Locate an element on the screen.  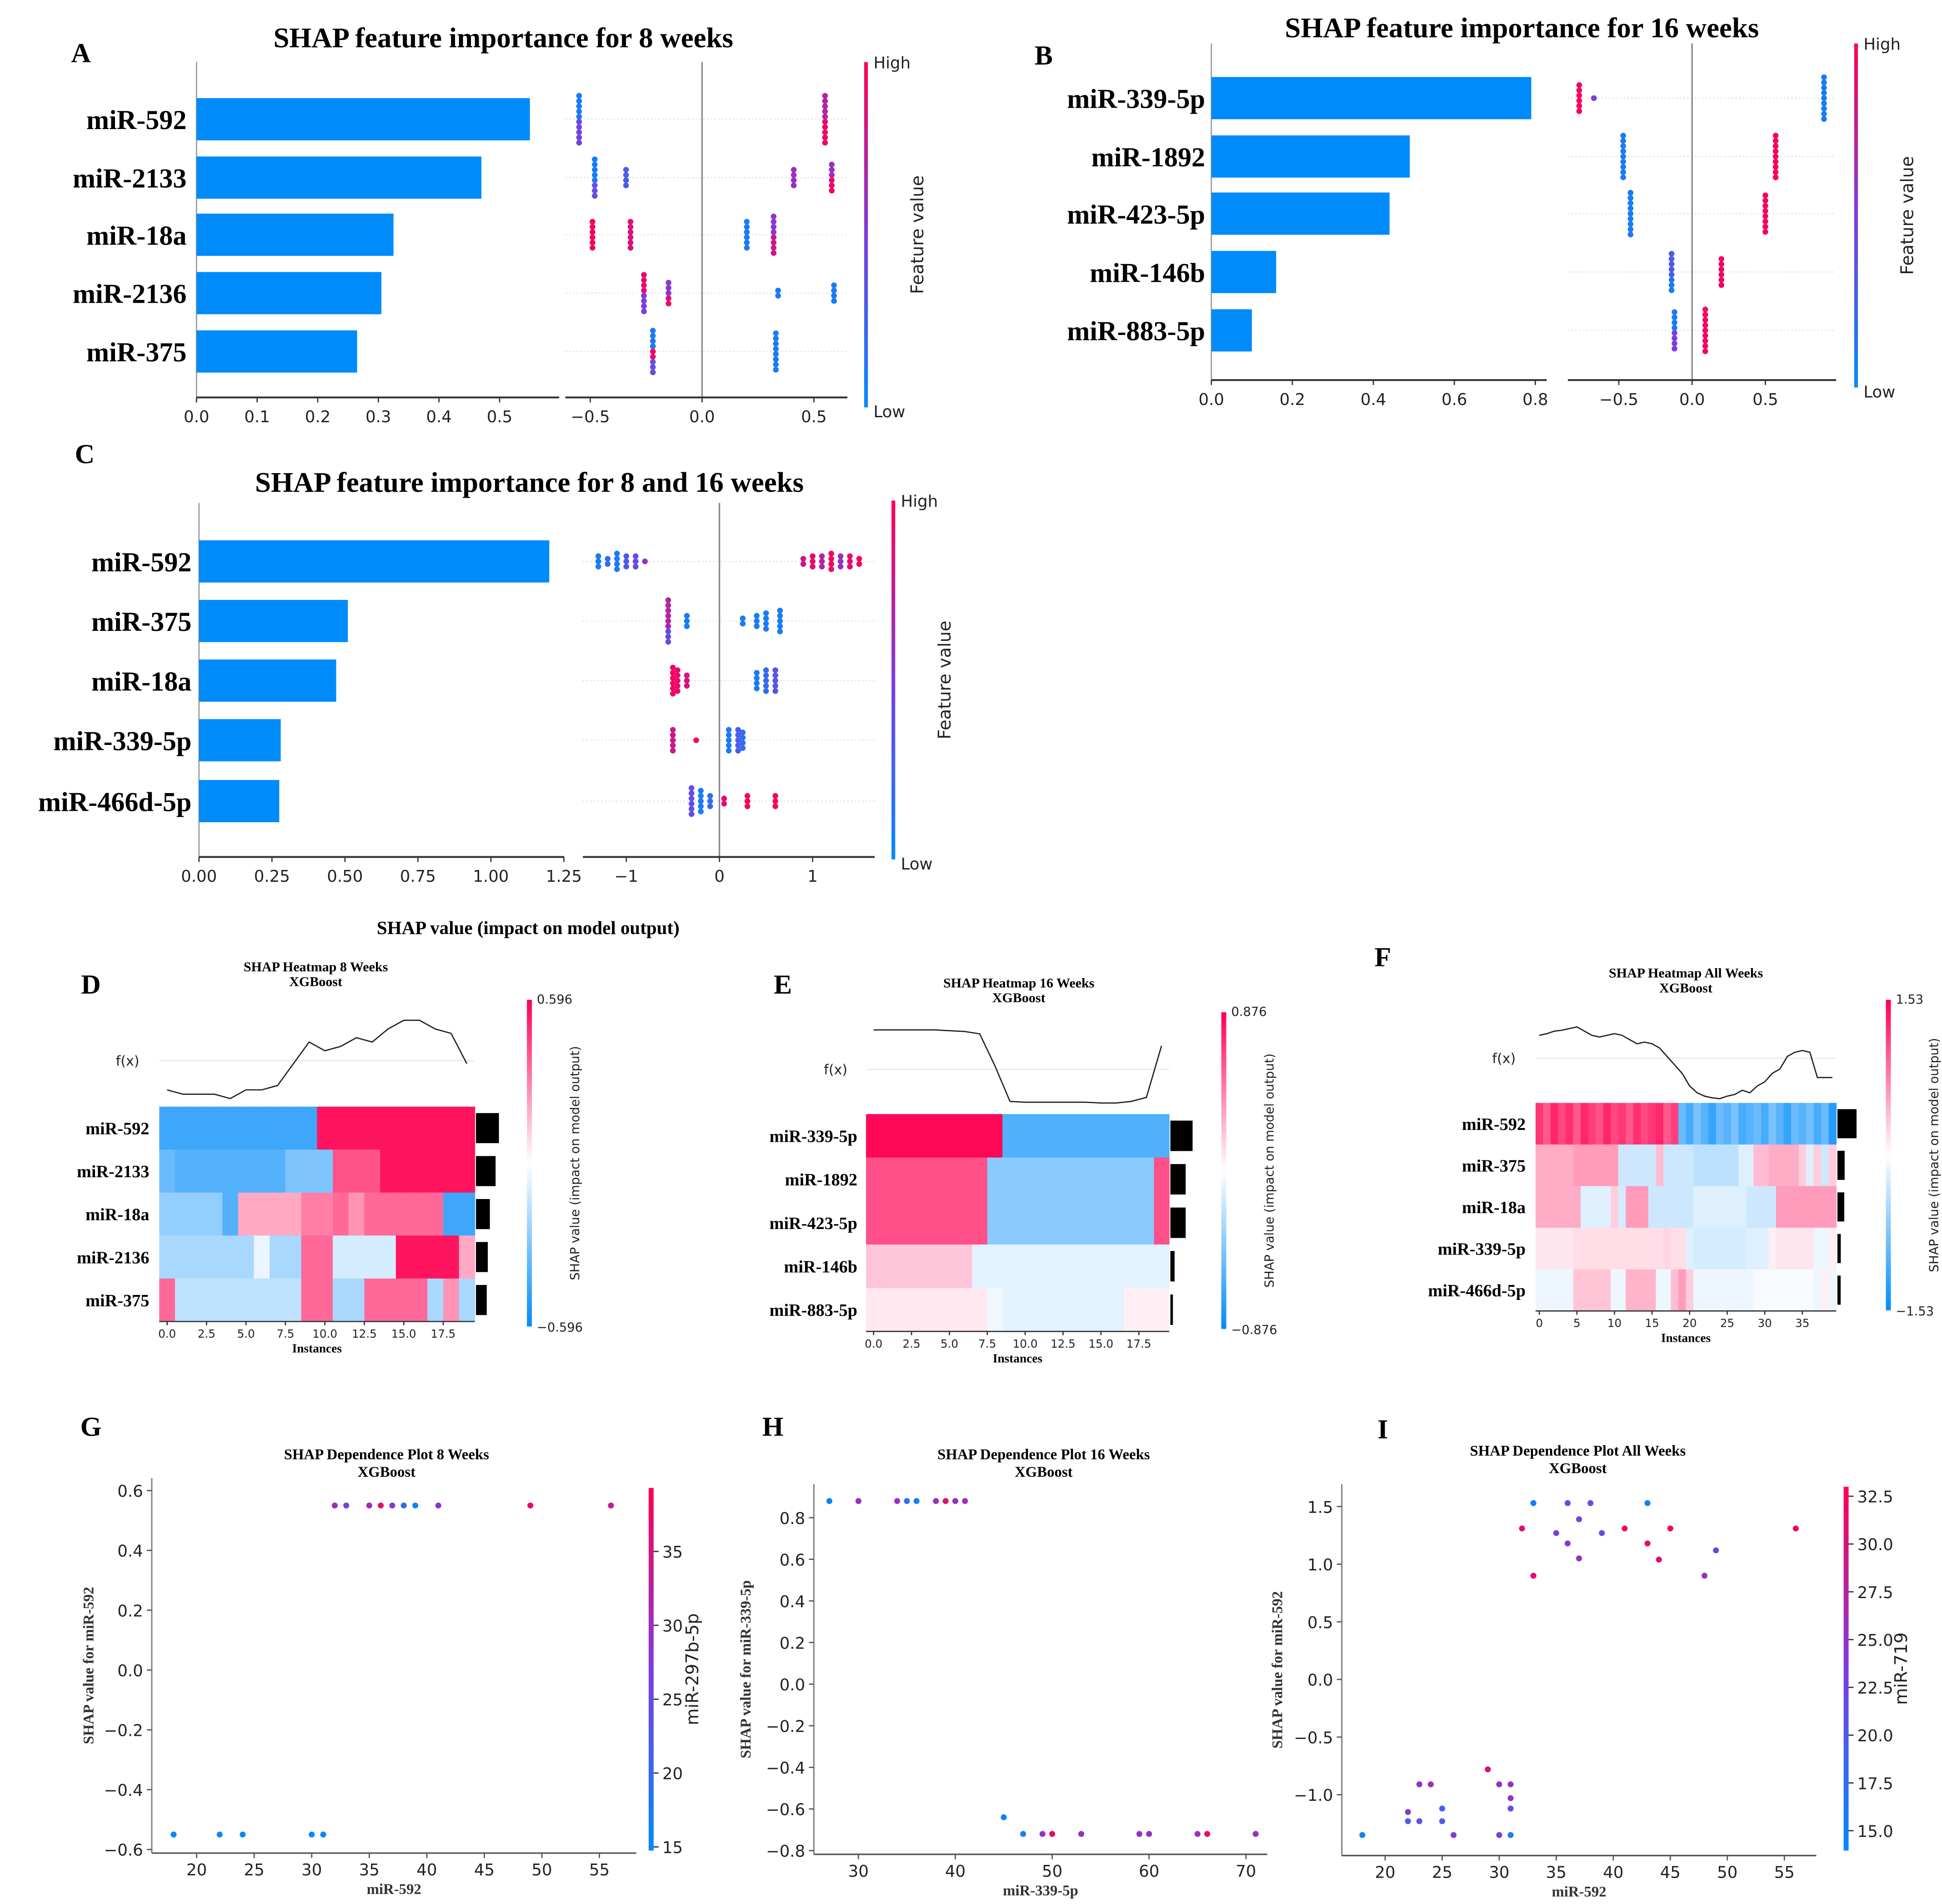
chart-title: SHAP Dependence Plot 16 Weeks is located at coordinates (1043, 1455).